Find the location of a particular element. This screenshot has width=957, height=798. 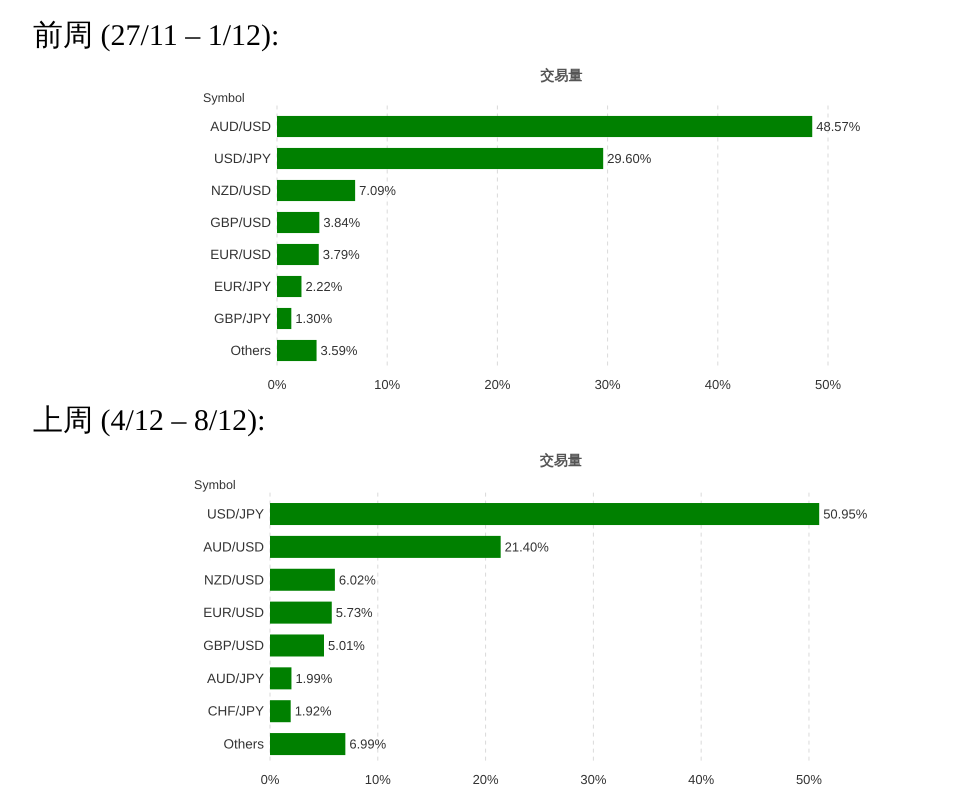

data-label: 3.79% is located at coordinates (341, 254).